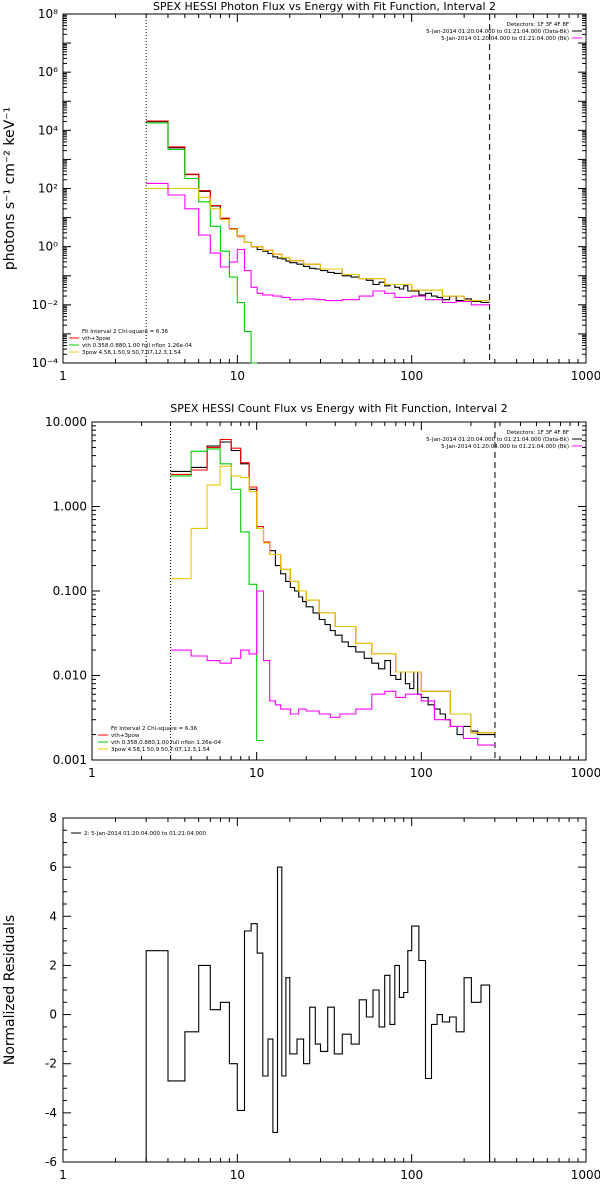  I want to click on y-tick-label: 2, so click(53, 965).